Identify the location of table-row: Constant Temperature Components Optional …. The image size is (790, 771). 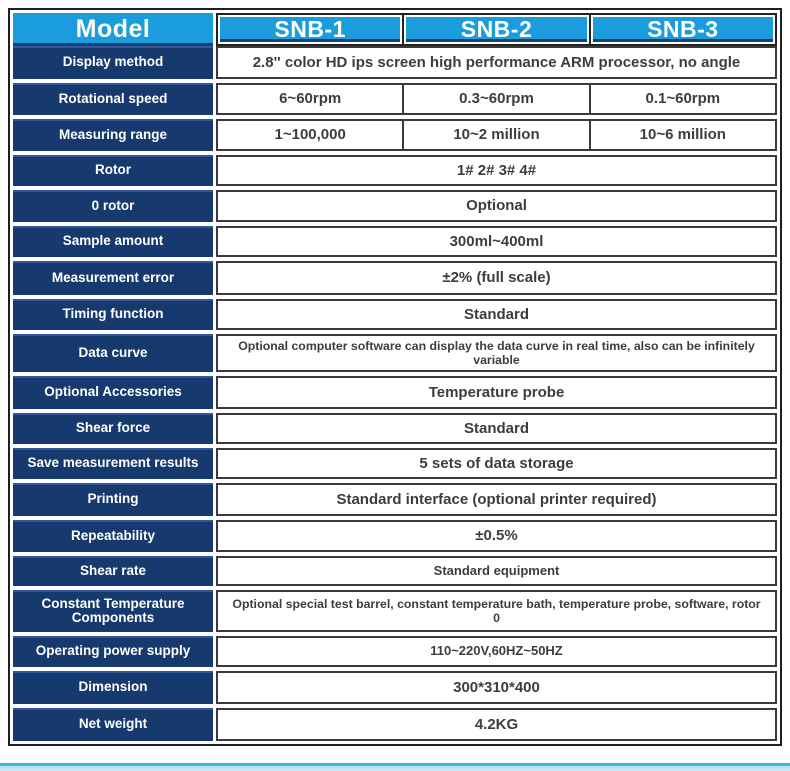
(395, 611).